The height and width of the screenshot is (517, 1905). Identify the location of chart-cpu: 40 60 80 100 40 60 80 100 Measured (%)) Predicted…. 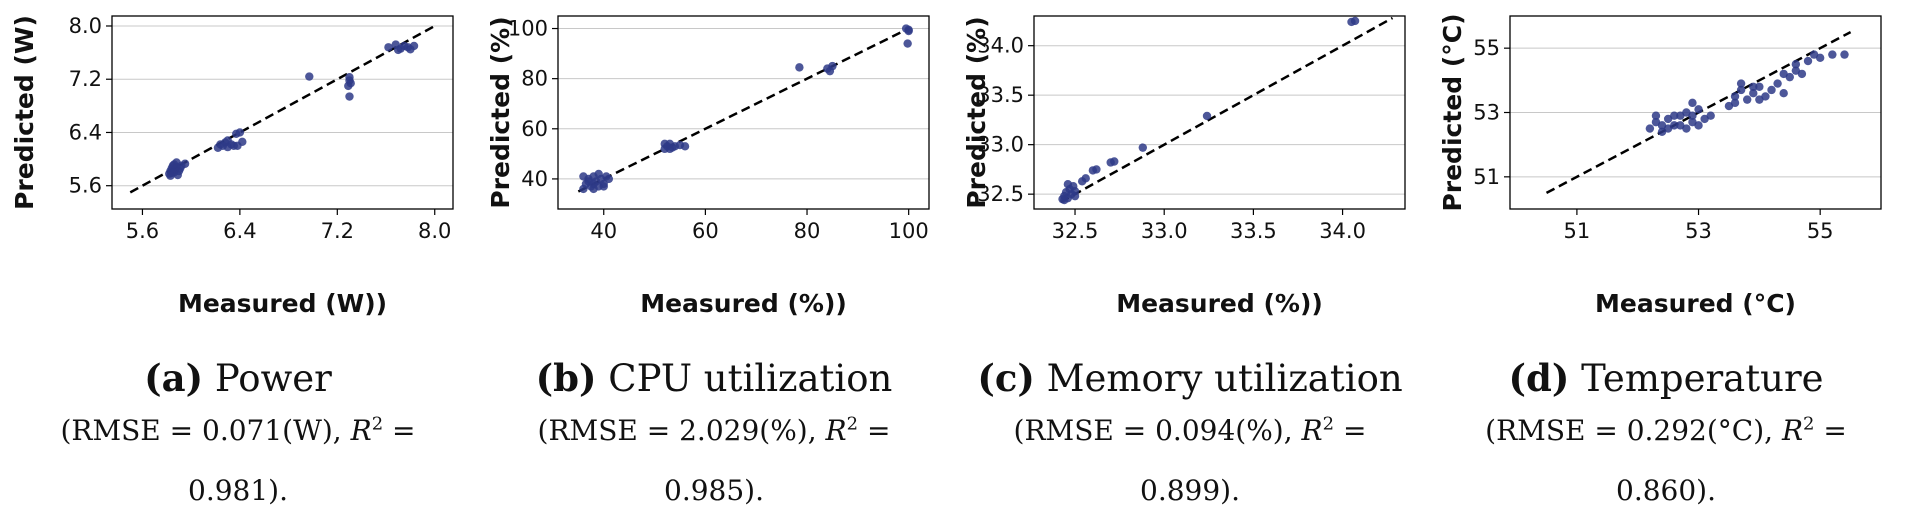
(708, 166).